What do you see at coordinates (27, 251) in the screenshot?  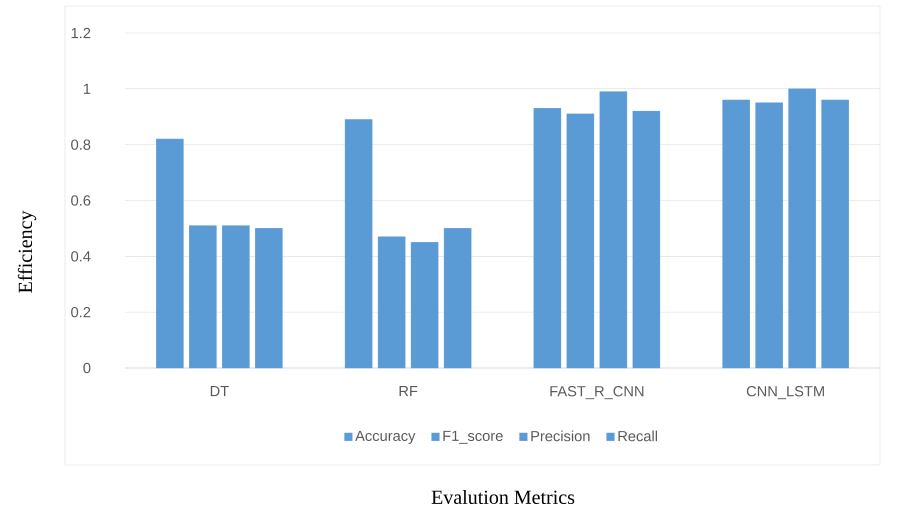 I see `y-axis-title: Efficiency` at bounding box center [27, 251].